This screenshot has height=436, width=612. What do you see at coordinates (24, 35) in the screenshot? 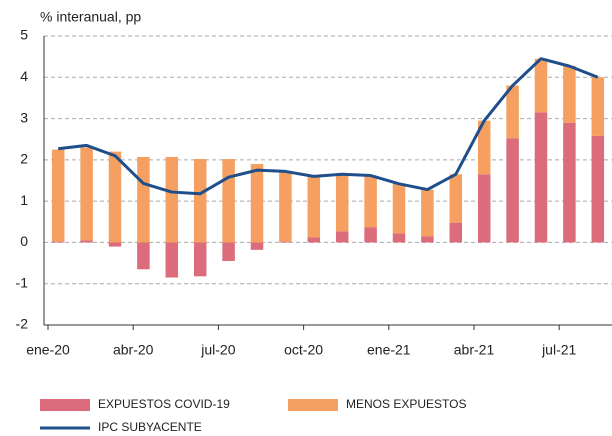
I see `y-tick-label: 5` at bounding box center [24, 35].